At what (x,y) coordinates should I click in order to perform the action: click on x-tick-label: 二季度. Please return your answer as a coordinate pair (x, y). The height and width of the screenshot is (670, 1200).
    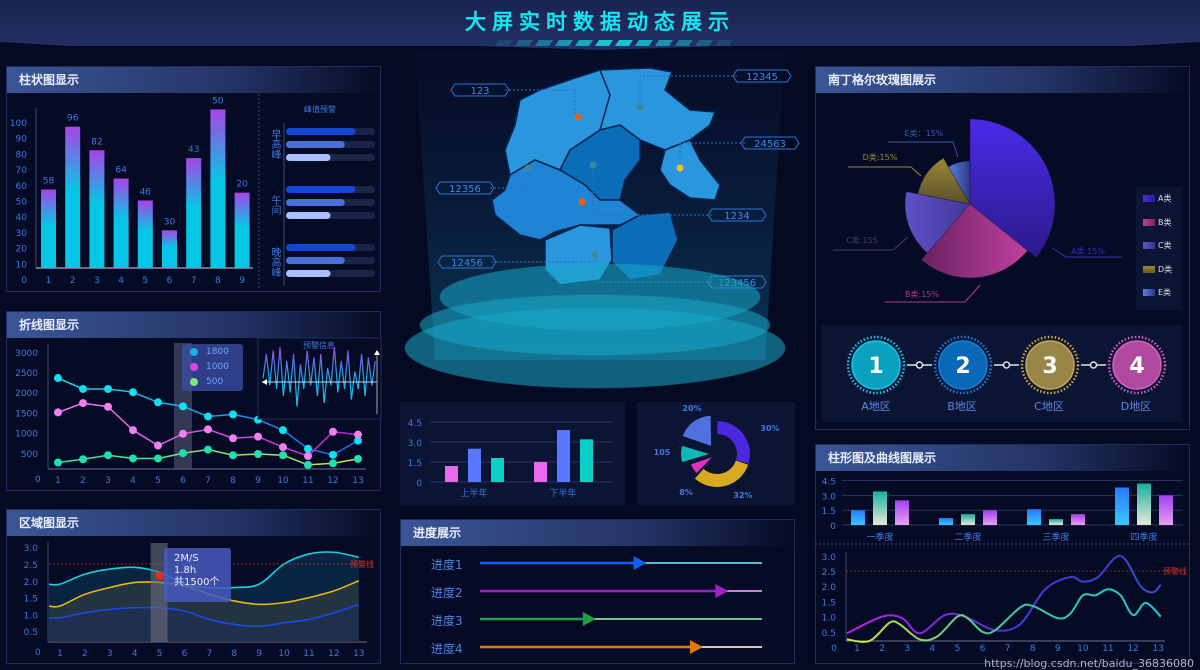
    Looking at the image, I should click on (967, 537).